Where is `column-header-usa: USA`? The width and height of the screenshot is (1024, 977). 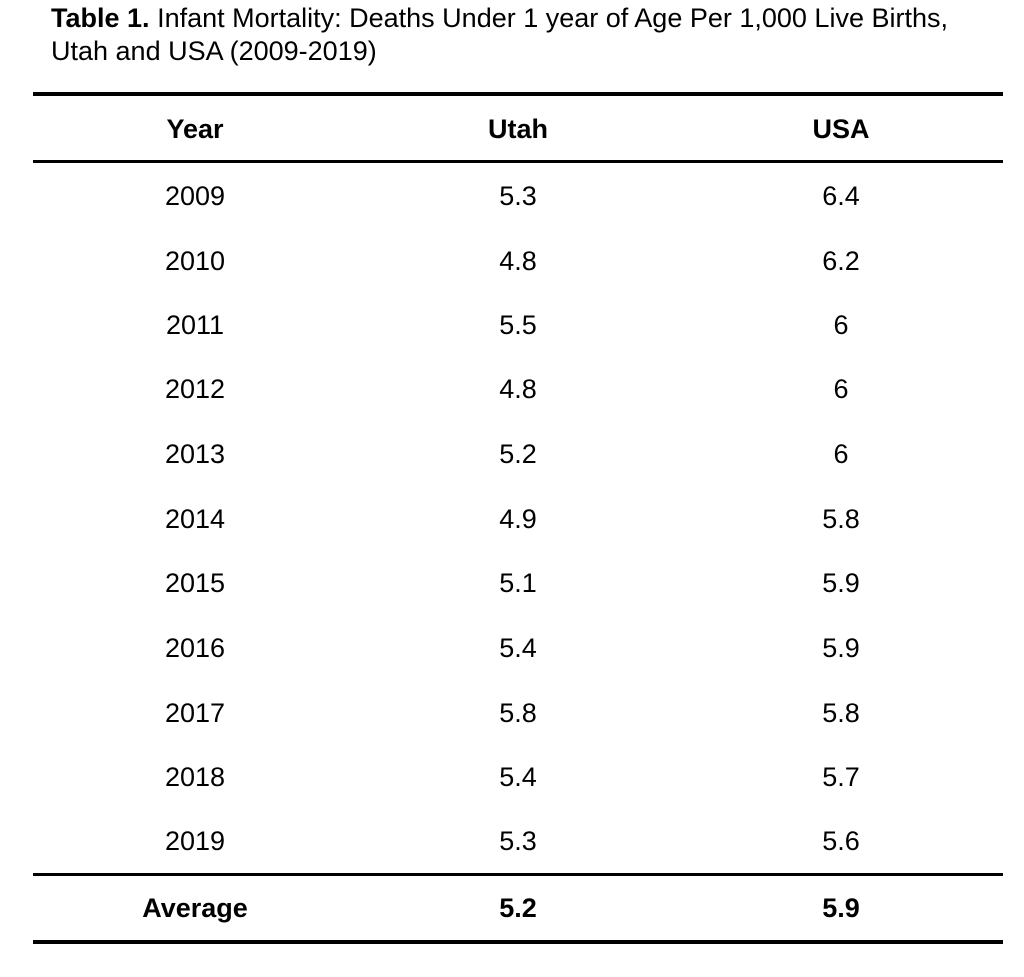
column-header-usa: USA is located at coordinates (841, 128).